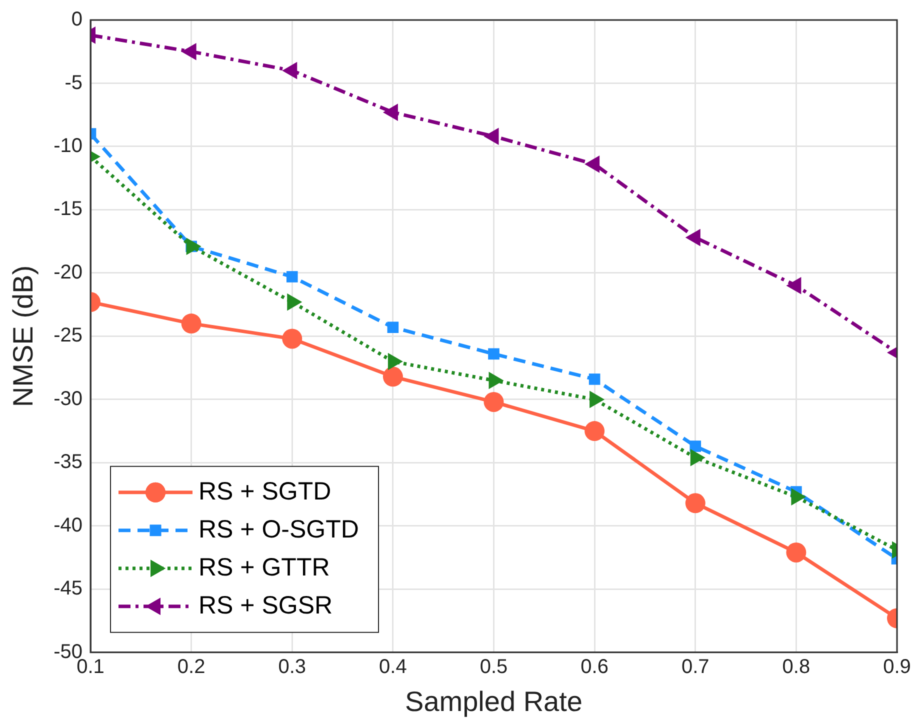  What do you see at coordinates (695, 667) in the screenshot?
I see `x-tick-label: 0.7` at bounding box center [695, 667].